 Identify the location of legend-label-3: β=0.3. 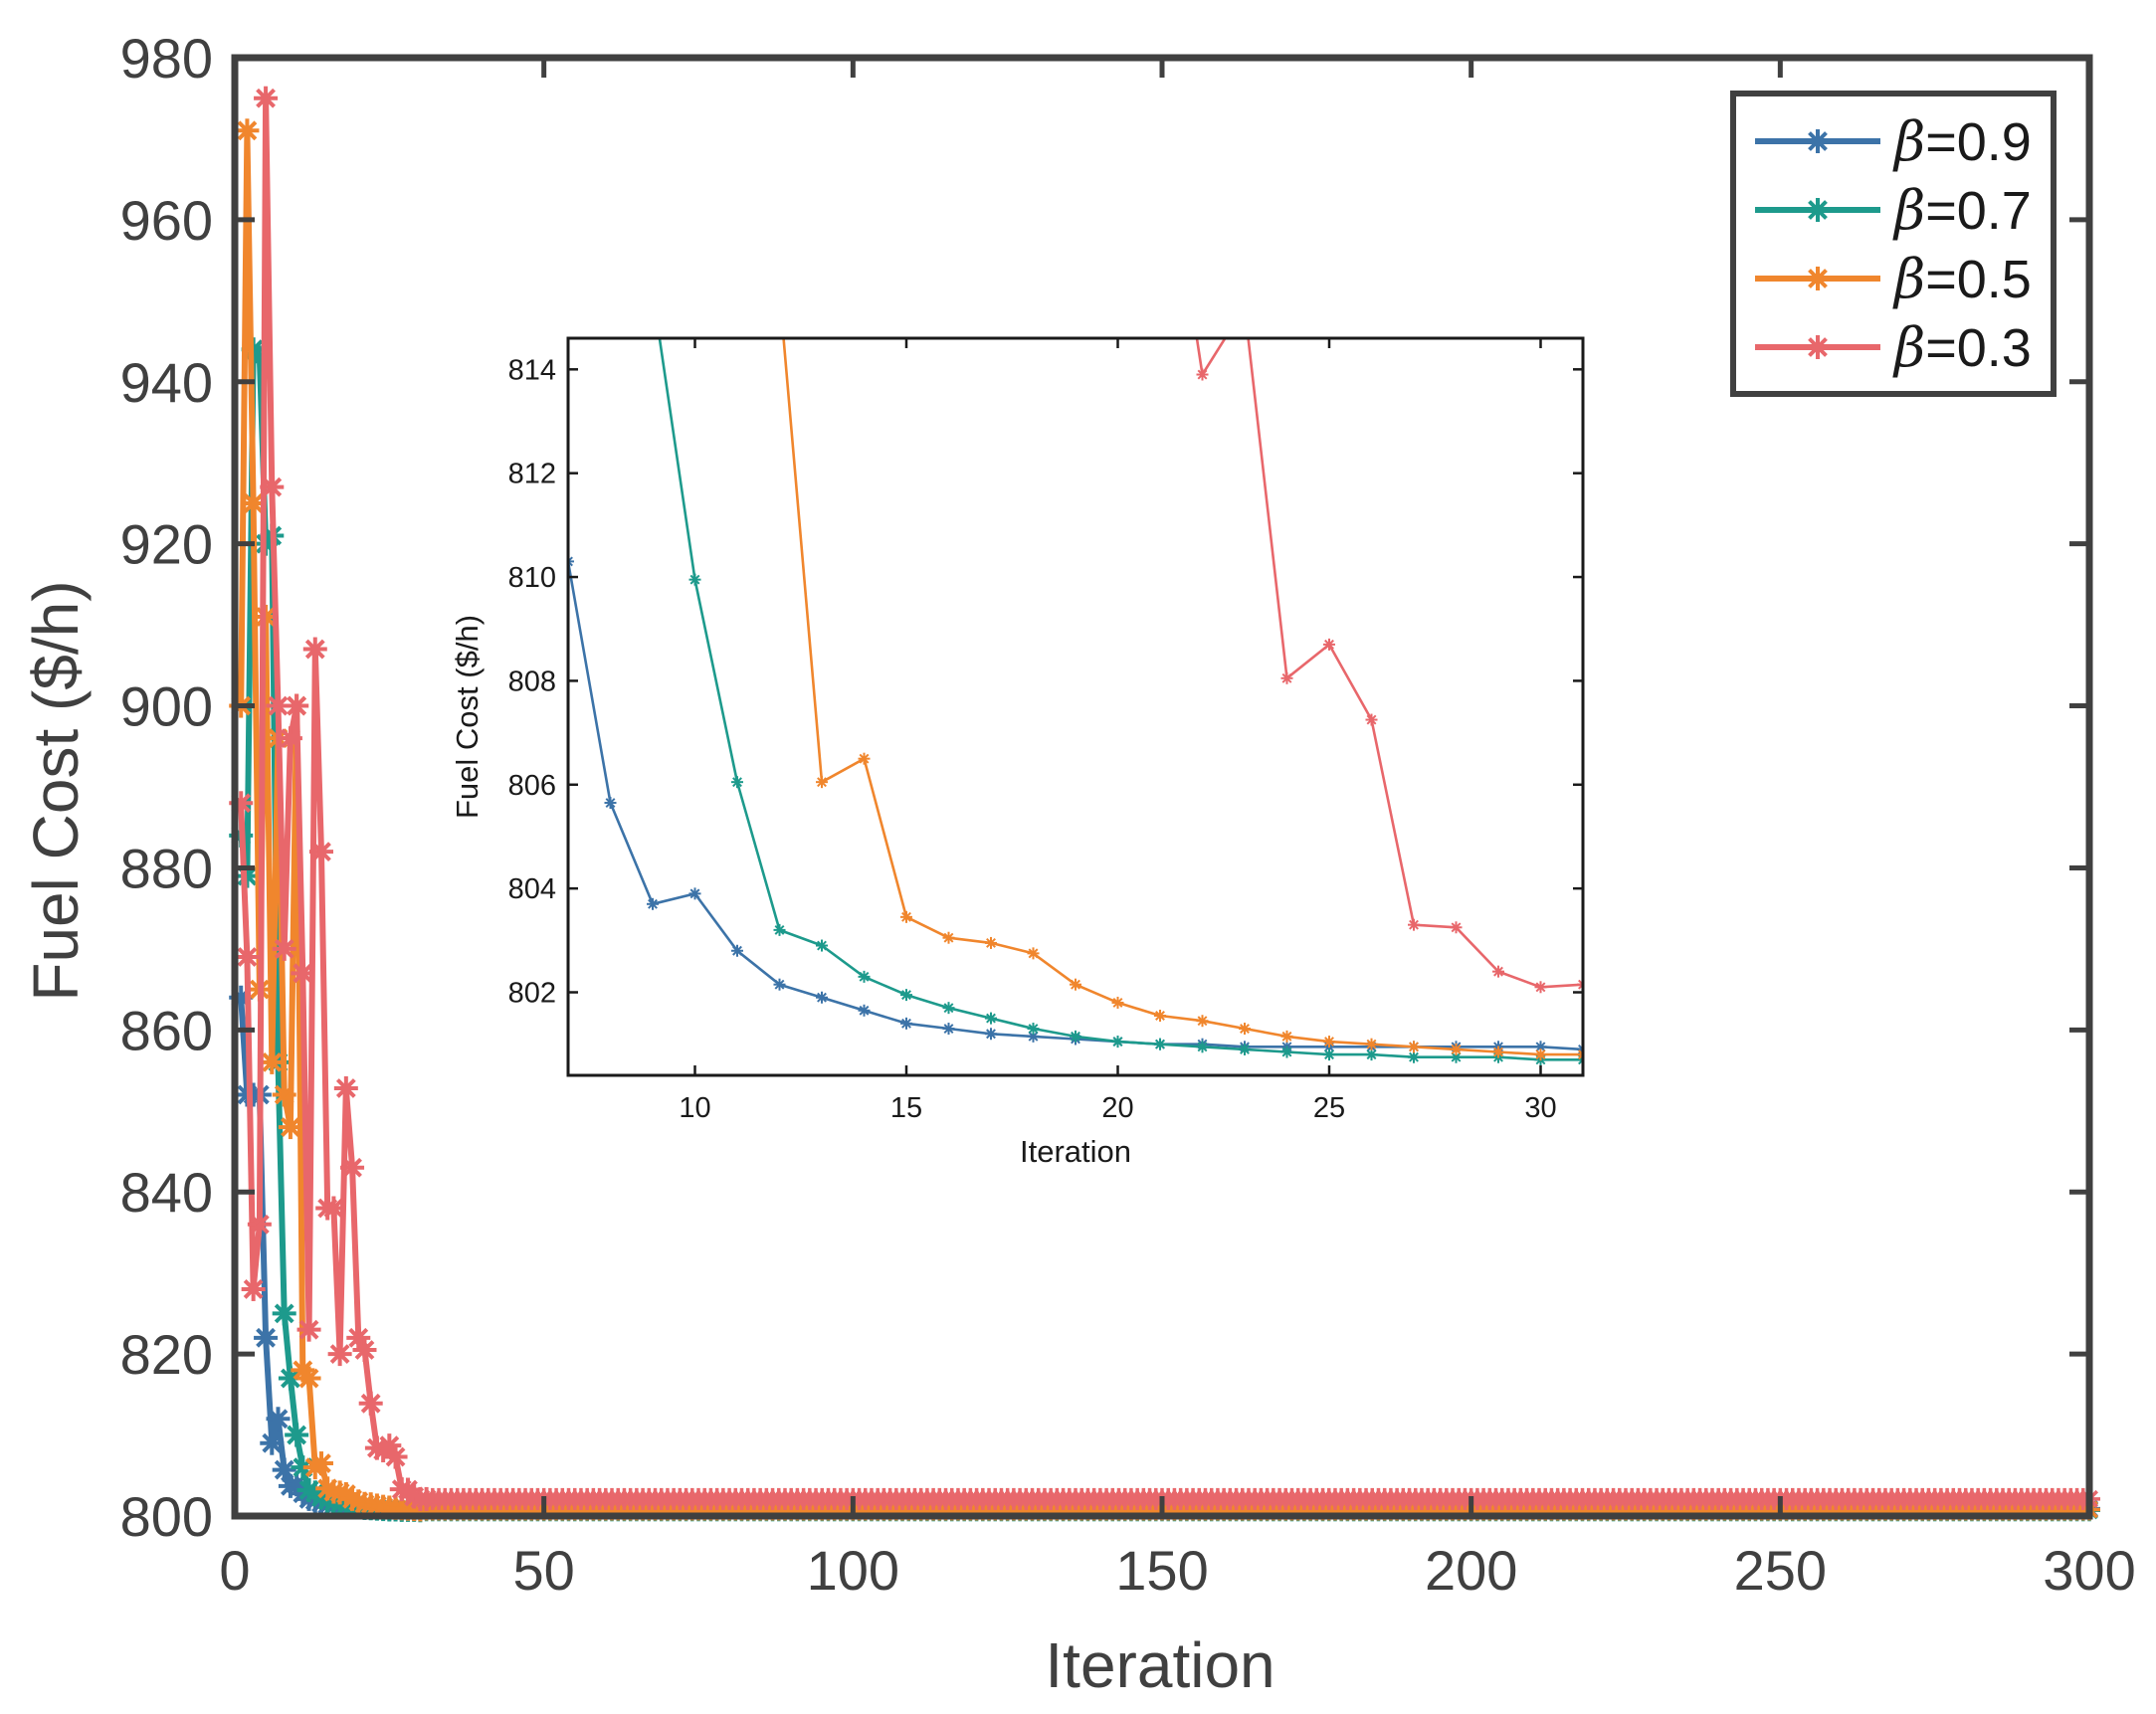
(1962, 347).